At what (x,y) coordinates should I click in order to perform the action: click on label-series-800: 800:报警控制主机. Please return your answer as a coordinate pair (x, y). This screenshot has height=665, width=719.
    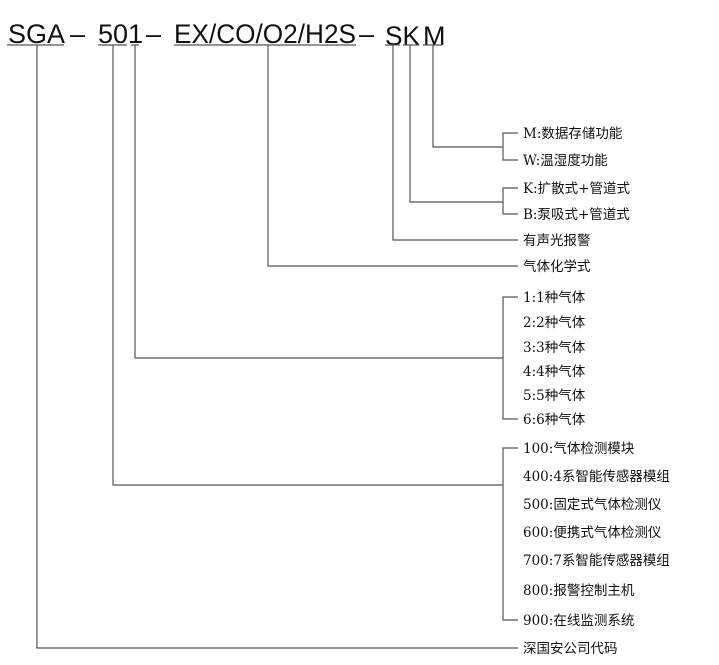
    Looking at the image, I should click on (579, 591).